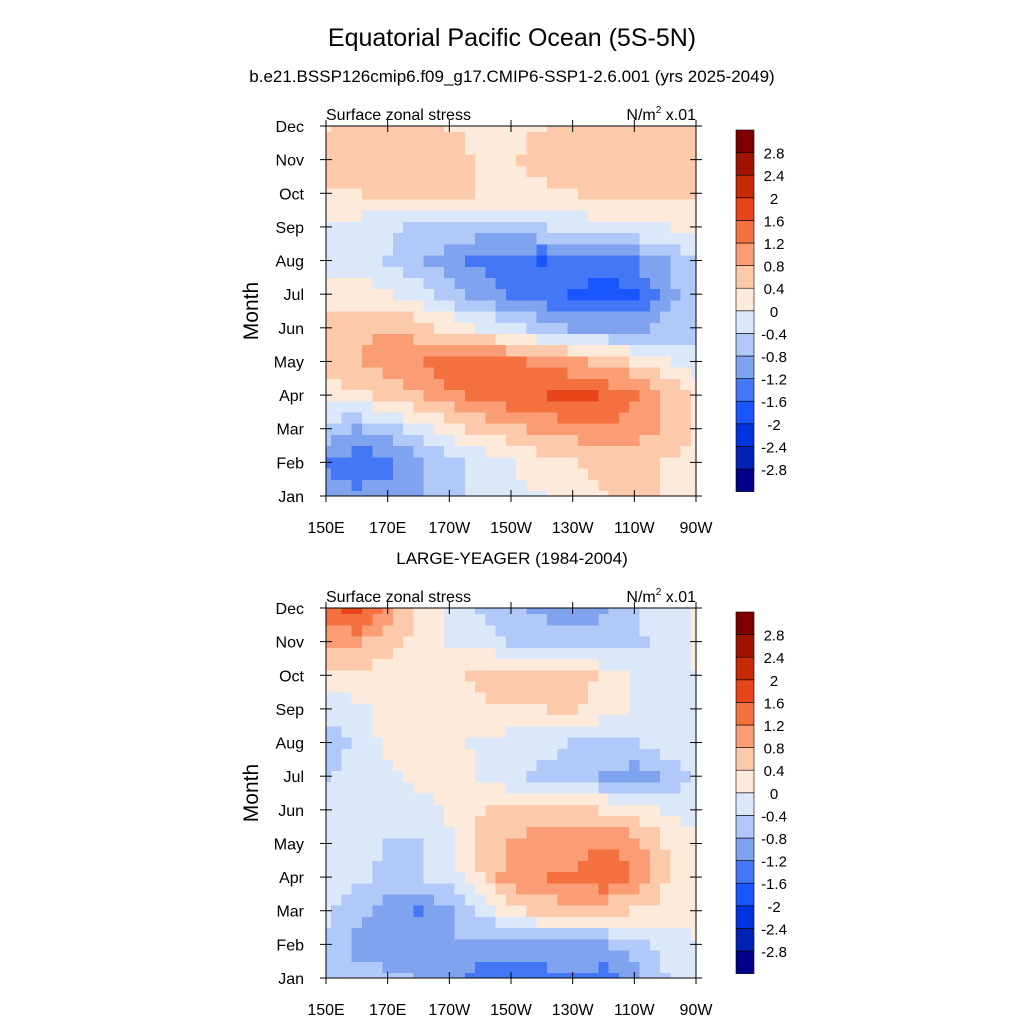 Image resolution: width=1024 pixels, height=1024 pixels. Describe the element at coordinates (774, 636) in the screenshot. I see `colorbar-label: 2.8` at that location.